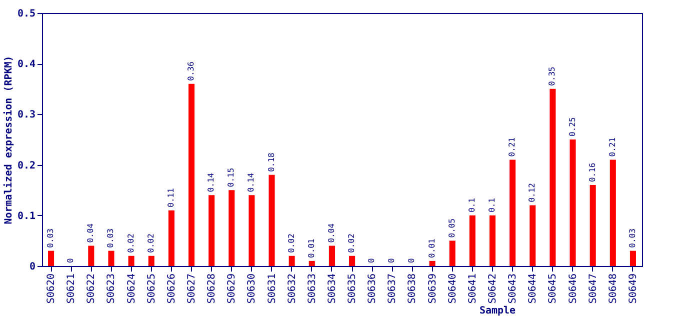  Describe the element at coordinates (452, 289) in the screenshot. I see `x-tick-label: S0640` at that location.